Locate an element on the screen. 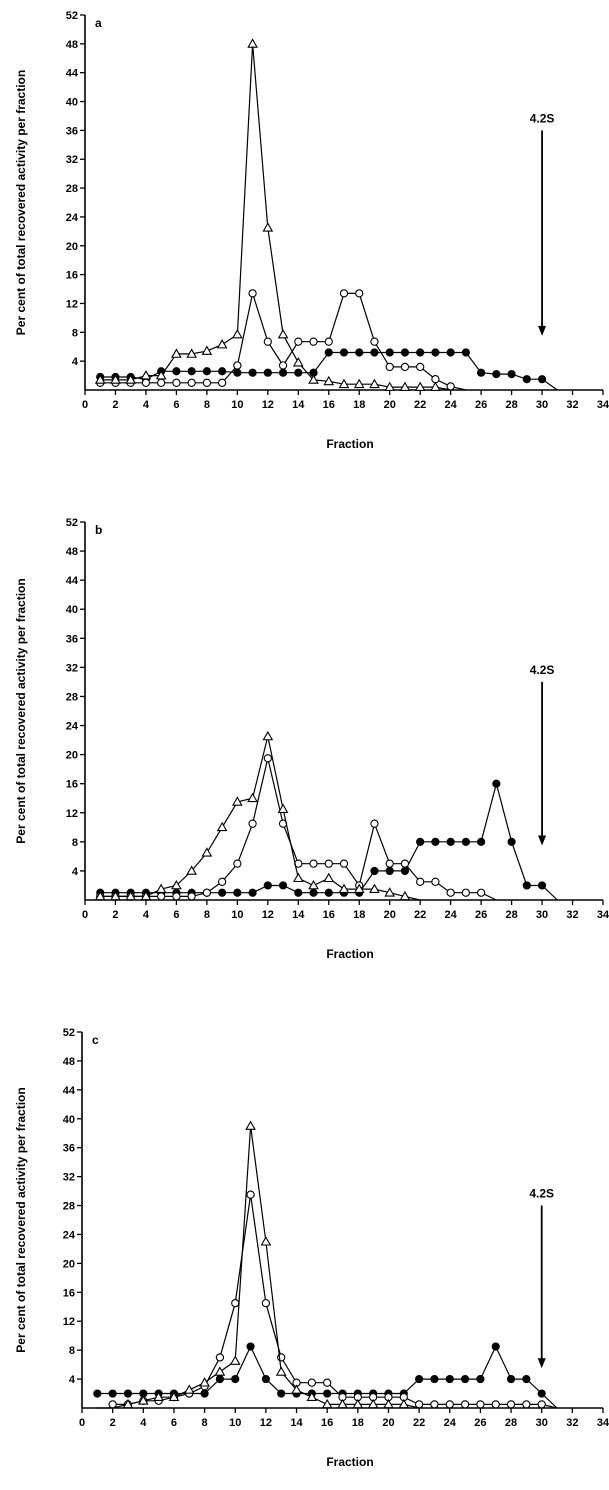 The width and height of the screenshot is (609, 1490). x-tick-label: 30 is located at coordinates (542, 915).